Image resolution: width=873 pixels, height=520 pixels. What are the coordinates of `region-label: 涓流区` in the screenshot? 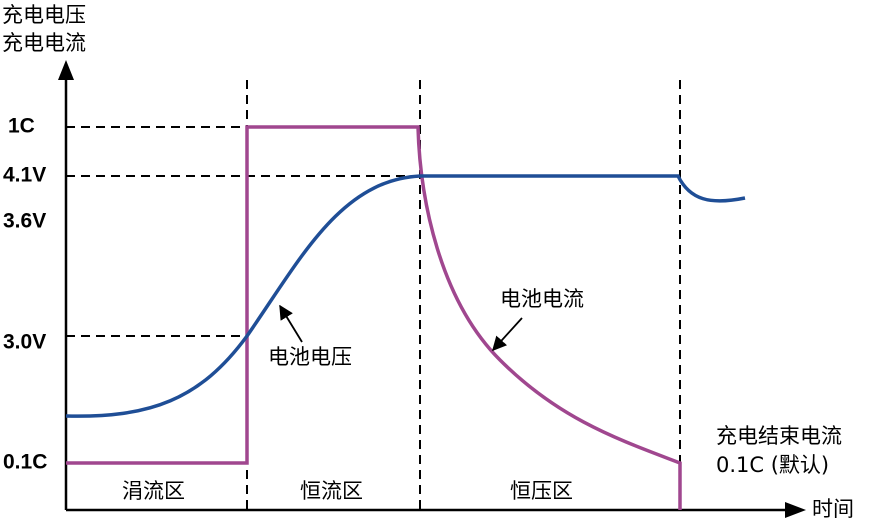 It's located at (153, 491).